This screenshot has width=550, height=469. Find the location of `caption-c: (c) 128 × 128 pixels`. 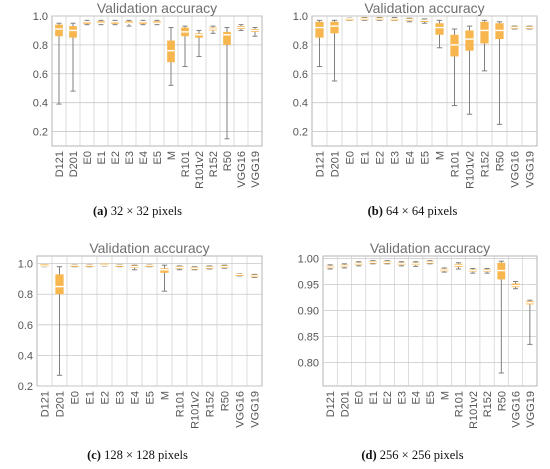

caption-c: (c) 128 × 128 pixels is located at coordinates (137, 455).